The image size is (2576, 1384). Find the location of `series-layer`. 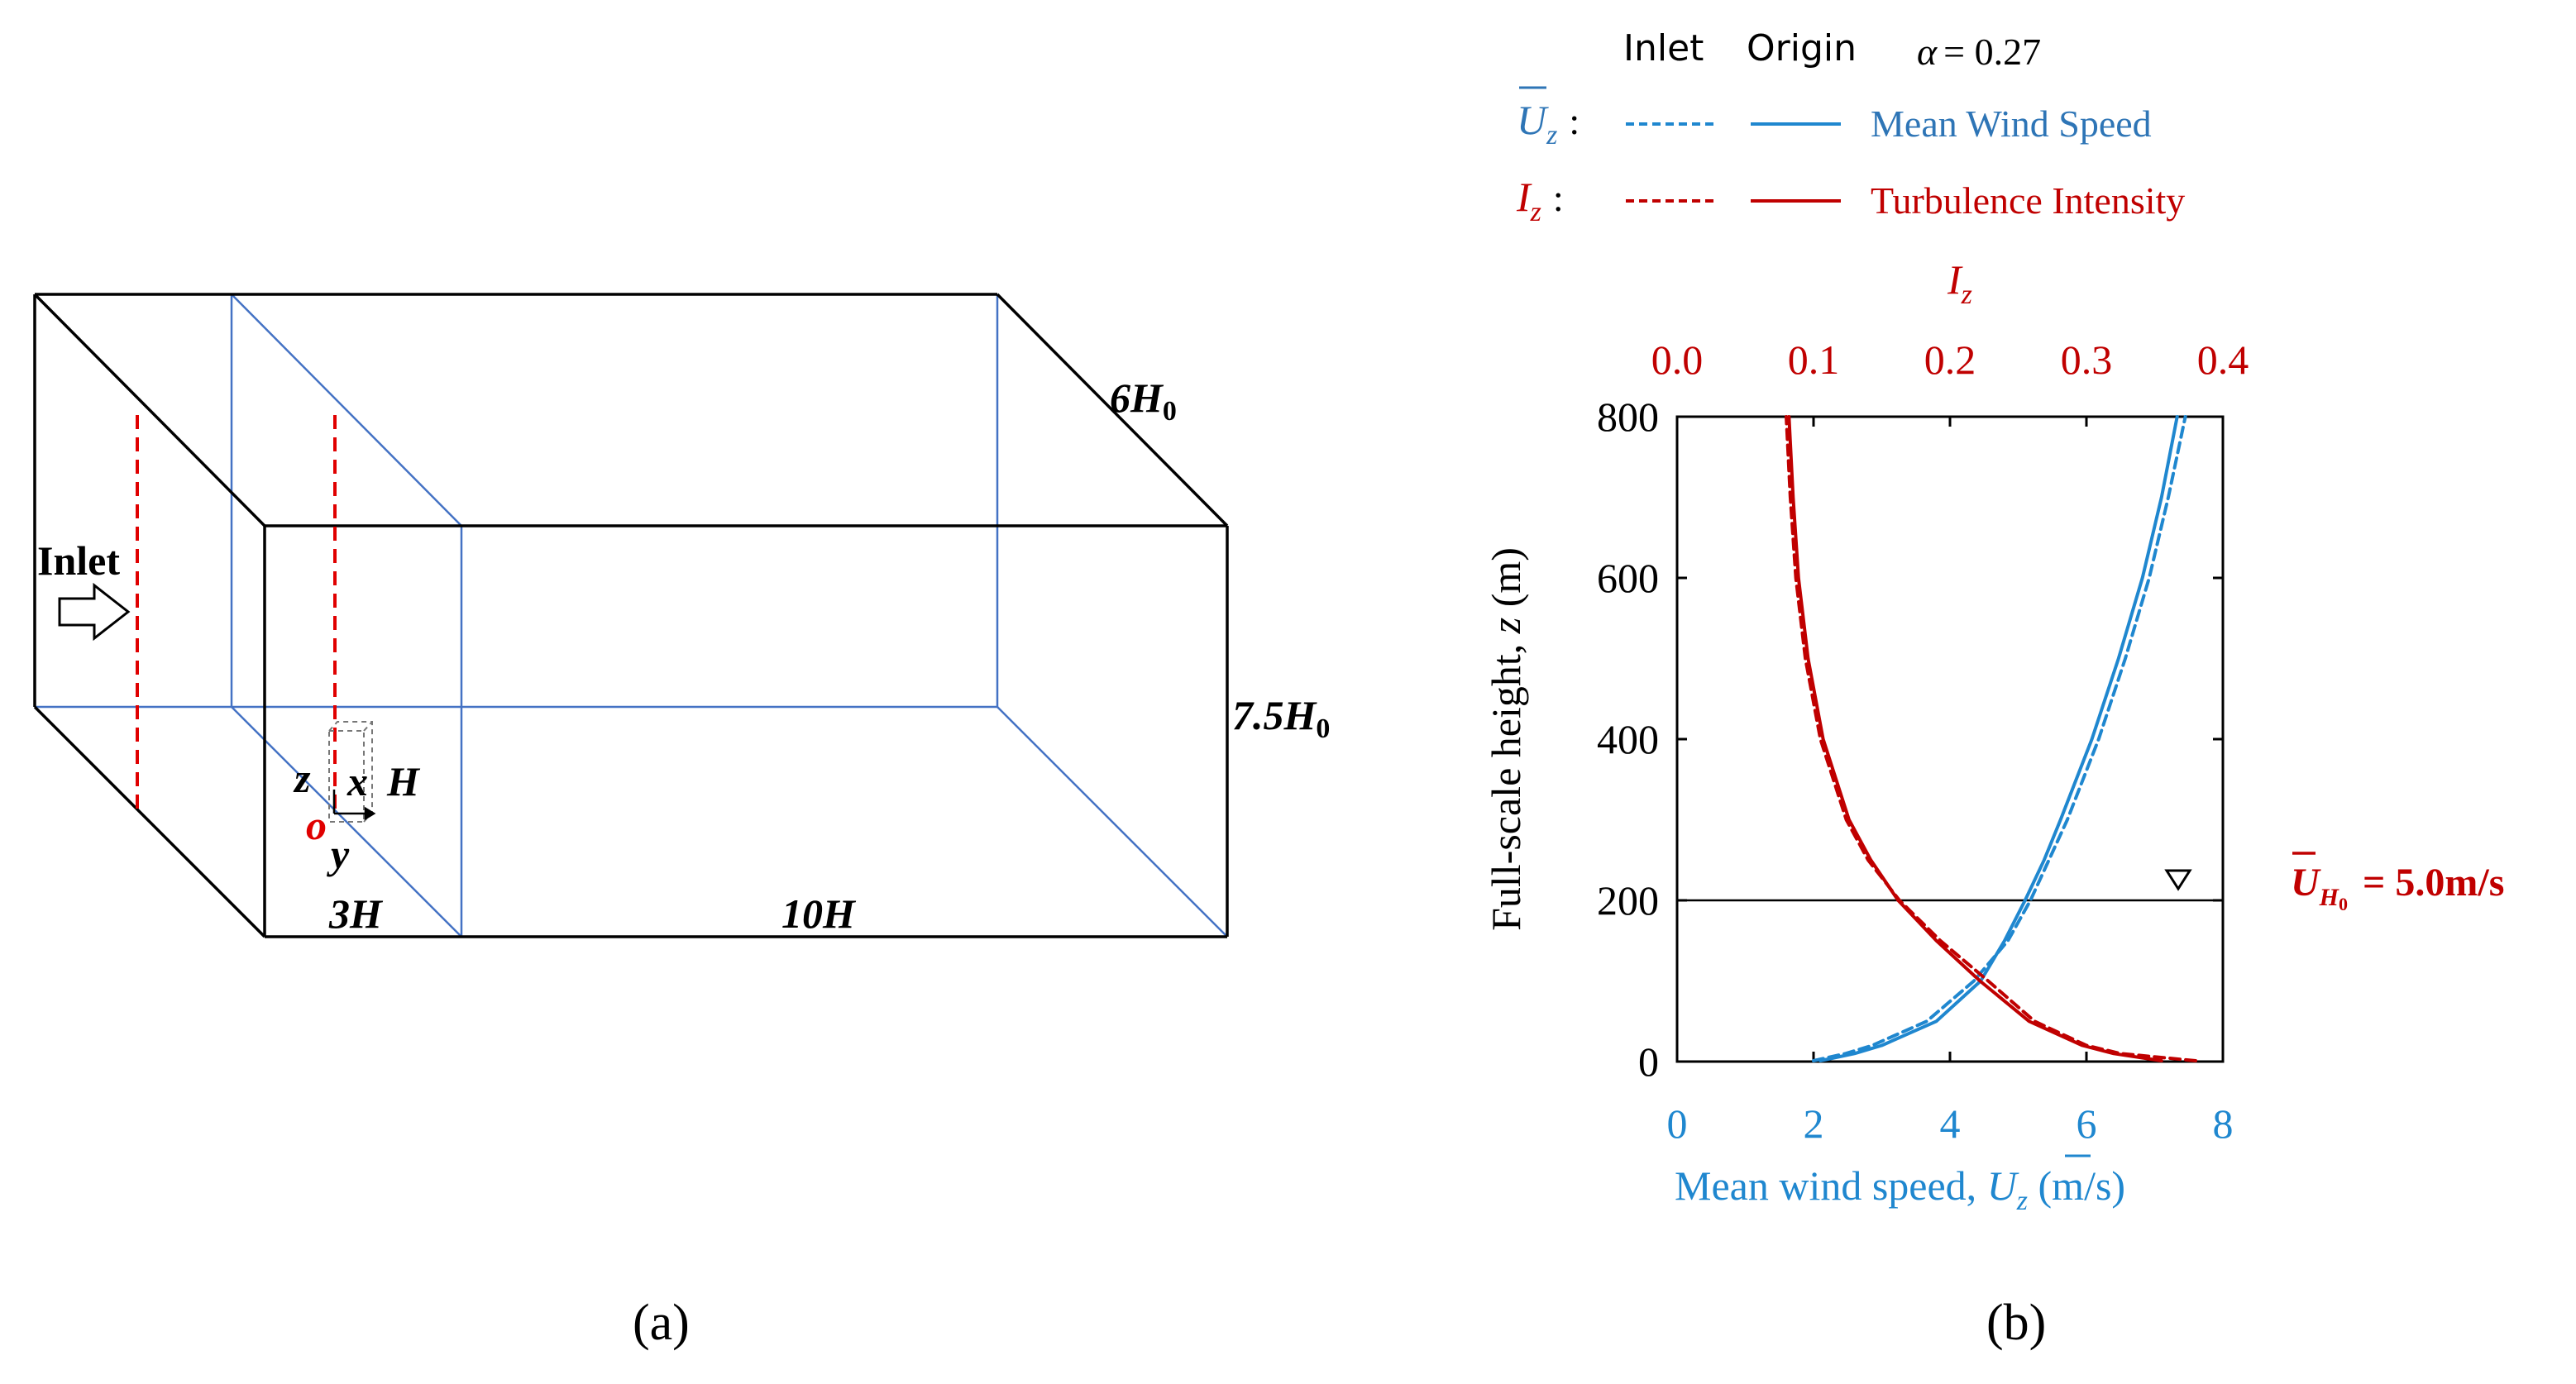

series-layer is located at coordinates (1991, 738).